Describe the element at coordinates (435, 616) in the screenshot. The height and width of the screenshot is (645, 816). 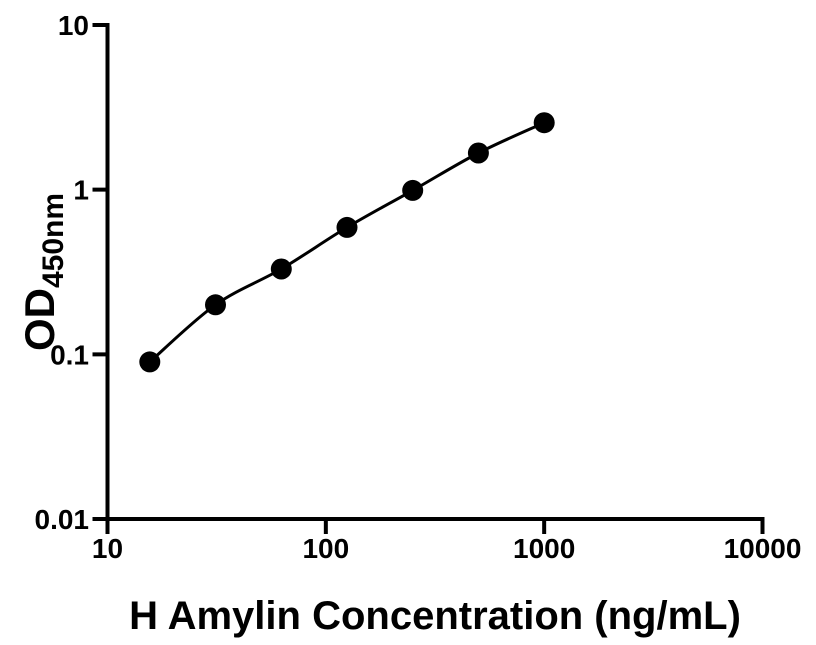
I see `x-axis-title: H Amylin Concentration (ng/mL)` at that location.